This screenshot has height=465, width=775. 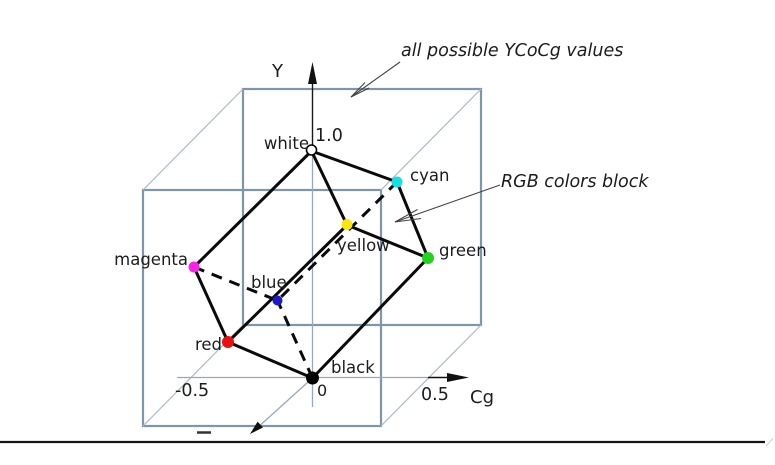 I want to click on label-white: white, so click(x=286, y=143).